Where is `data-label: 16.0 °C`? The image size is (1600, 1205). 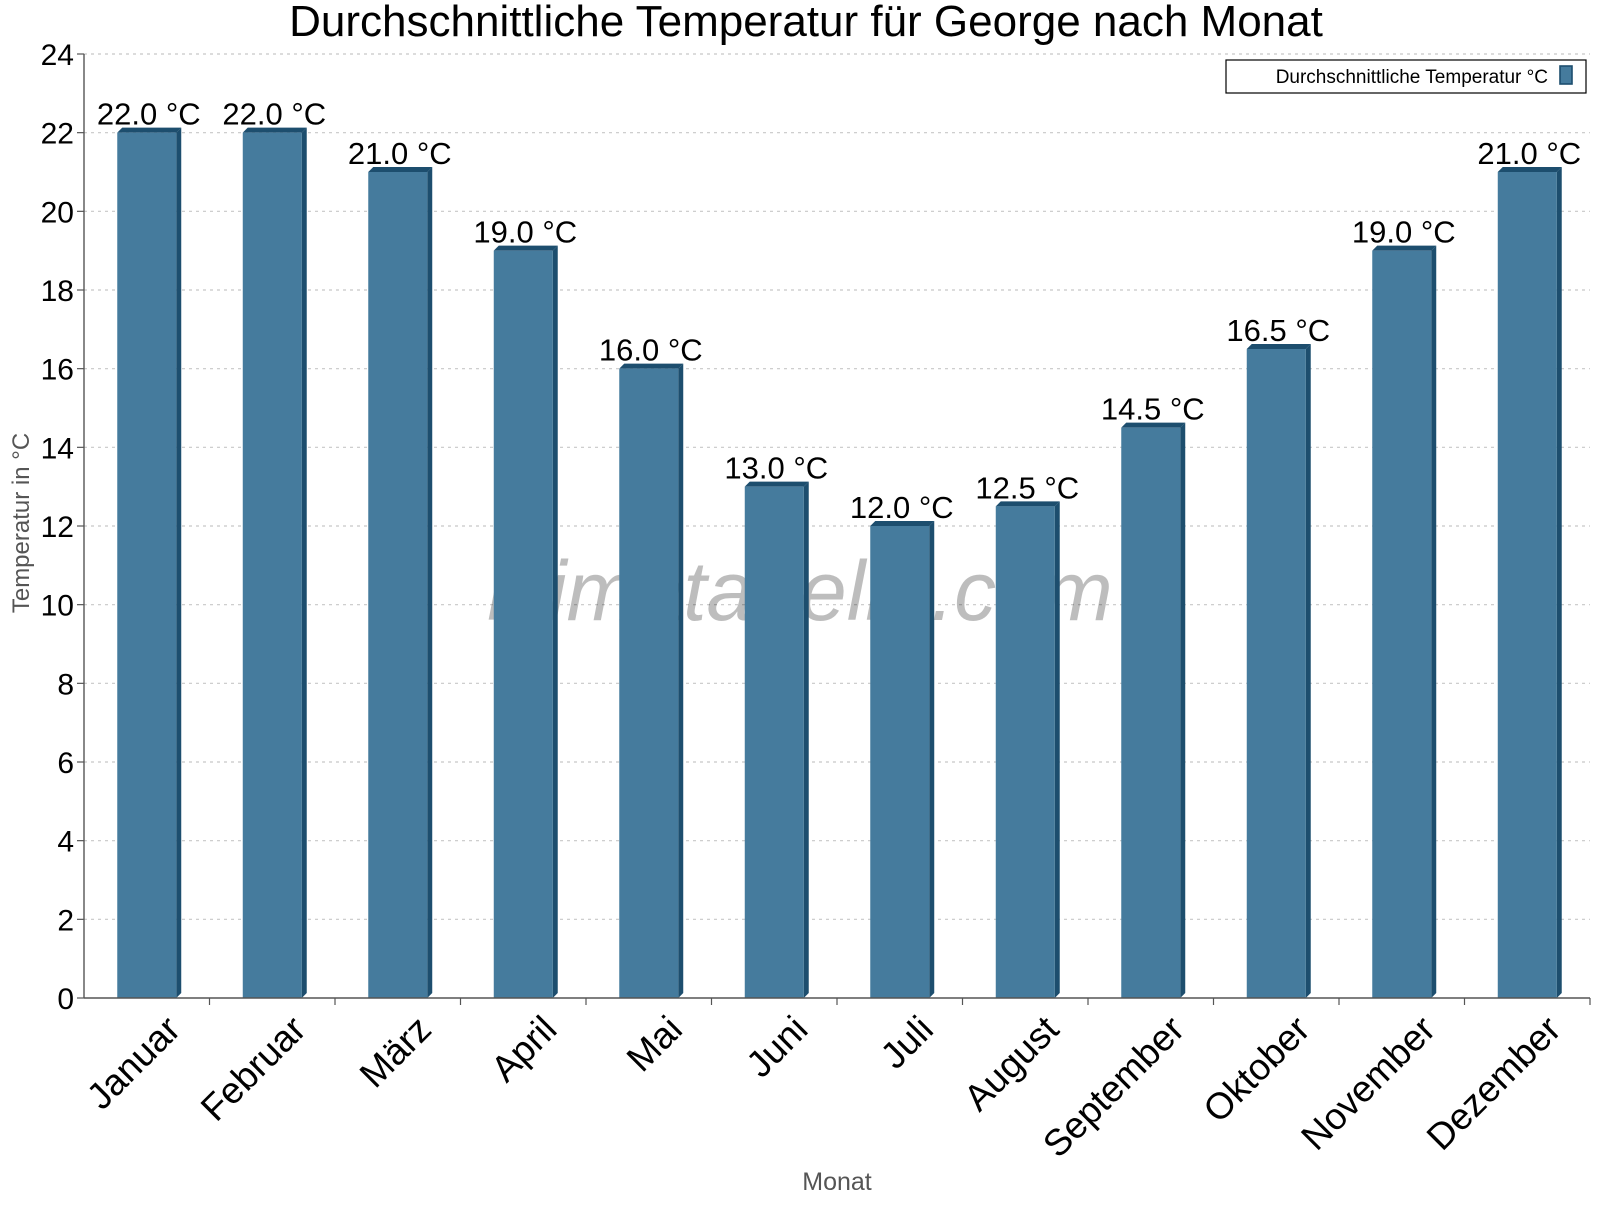
data-label: 16.0 °C is located at coordinates (651, 350).